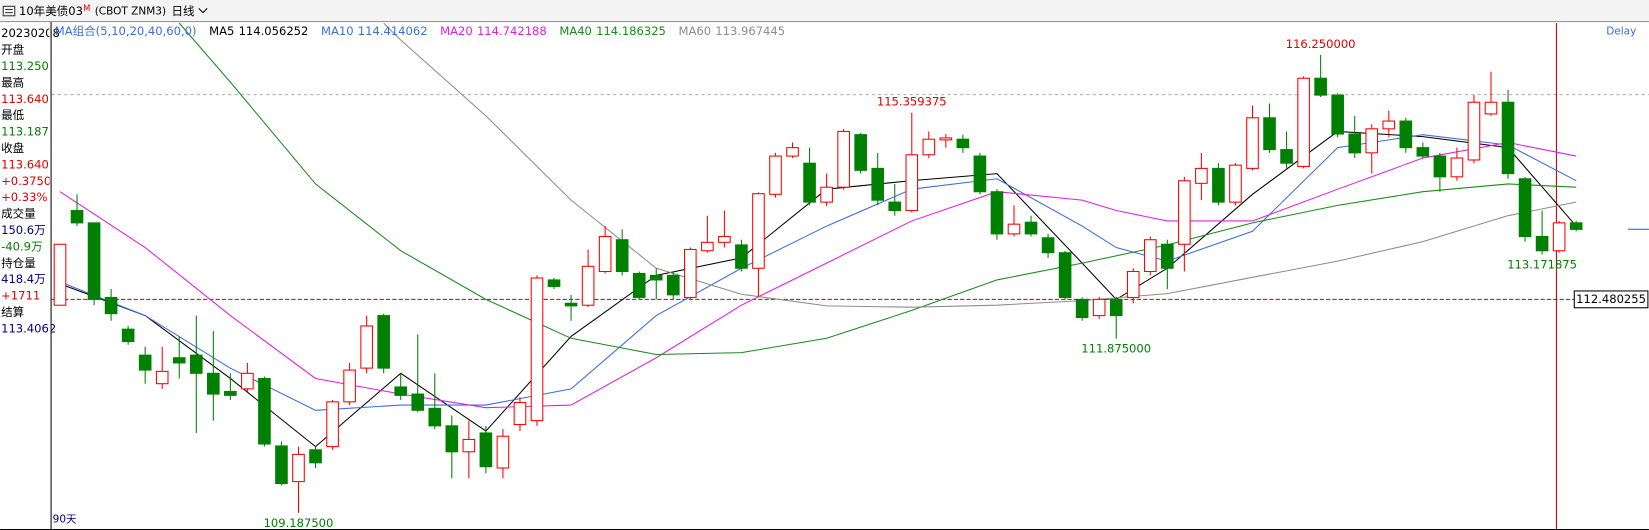 This screenshot has height=530, width=1649. What do you see at coordinates (1621, 32) in the screenshot?
I see `status: Delay` at bounding box center [1621, 32].